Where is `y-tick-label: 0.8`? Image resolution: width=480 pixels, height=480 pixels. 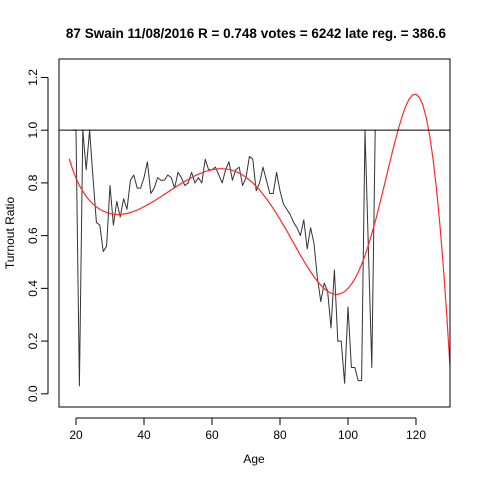
y-tick-label: 0.8 is located at coordinates (33, 182).